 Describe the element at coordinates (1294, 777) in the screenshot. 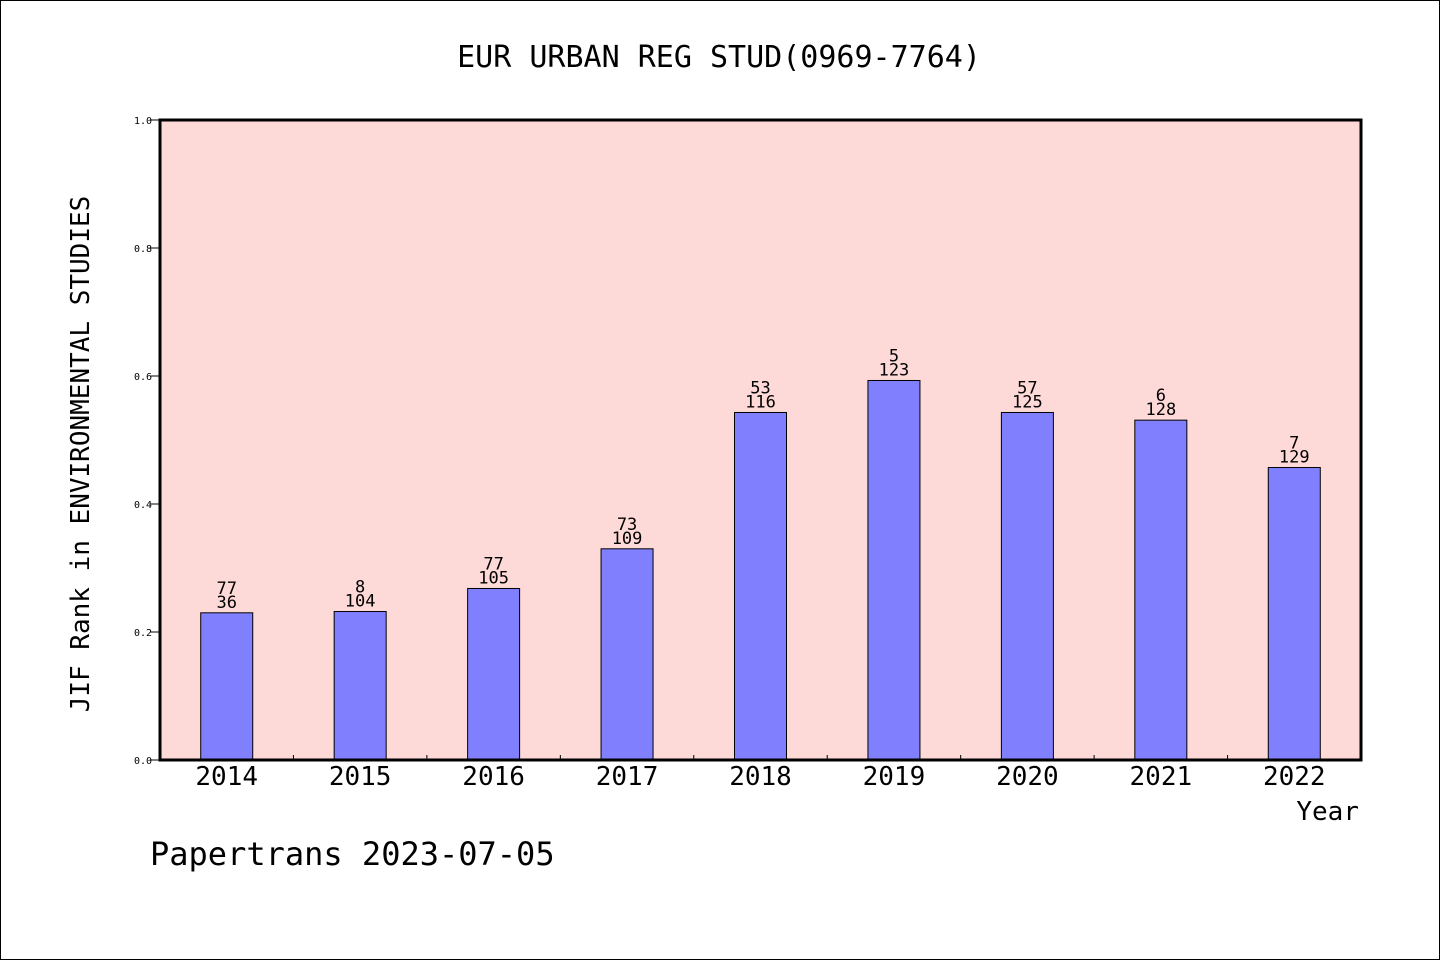

I see `x-tick-label-2022: 2022` at that location.